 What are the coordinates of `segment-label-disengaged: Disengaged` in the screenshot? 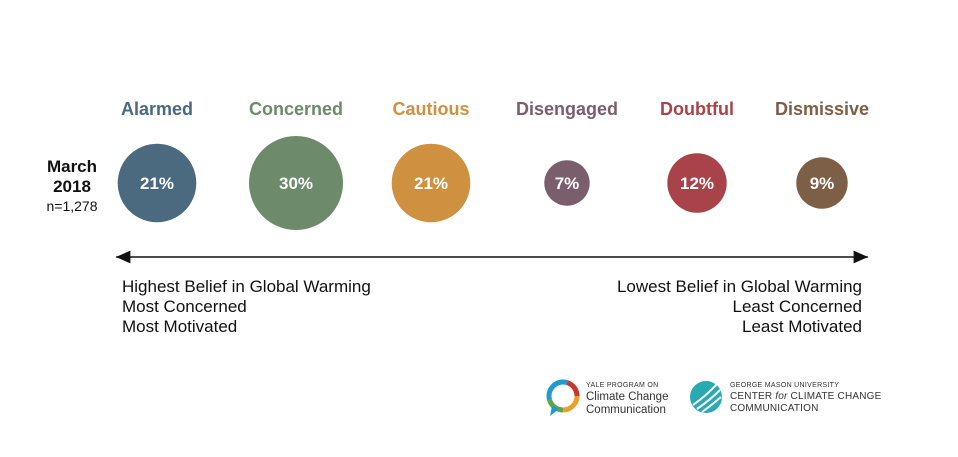 It's located at (567, 109).